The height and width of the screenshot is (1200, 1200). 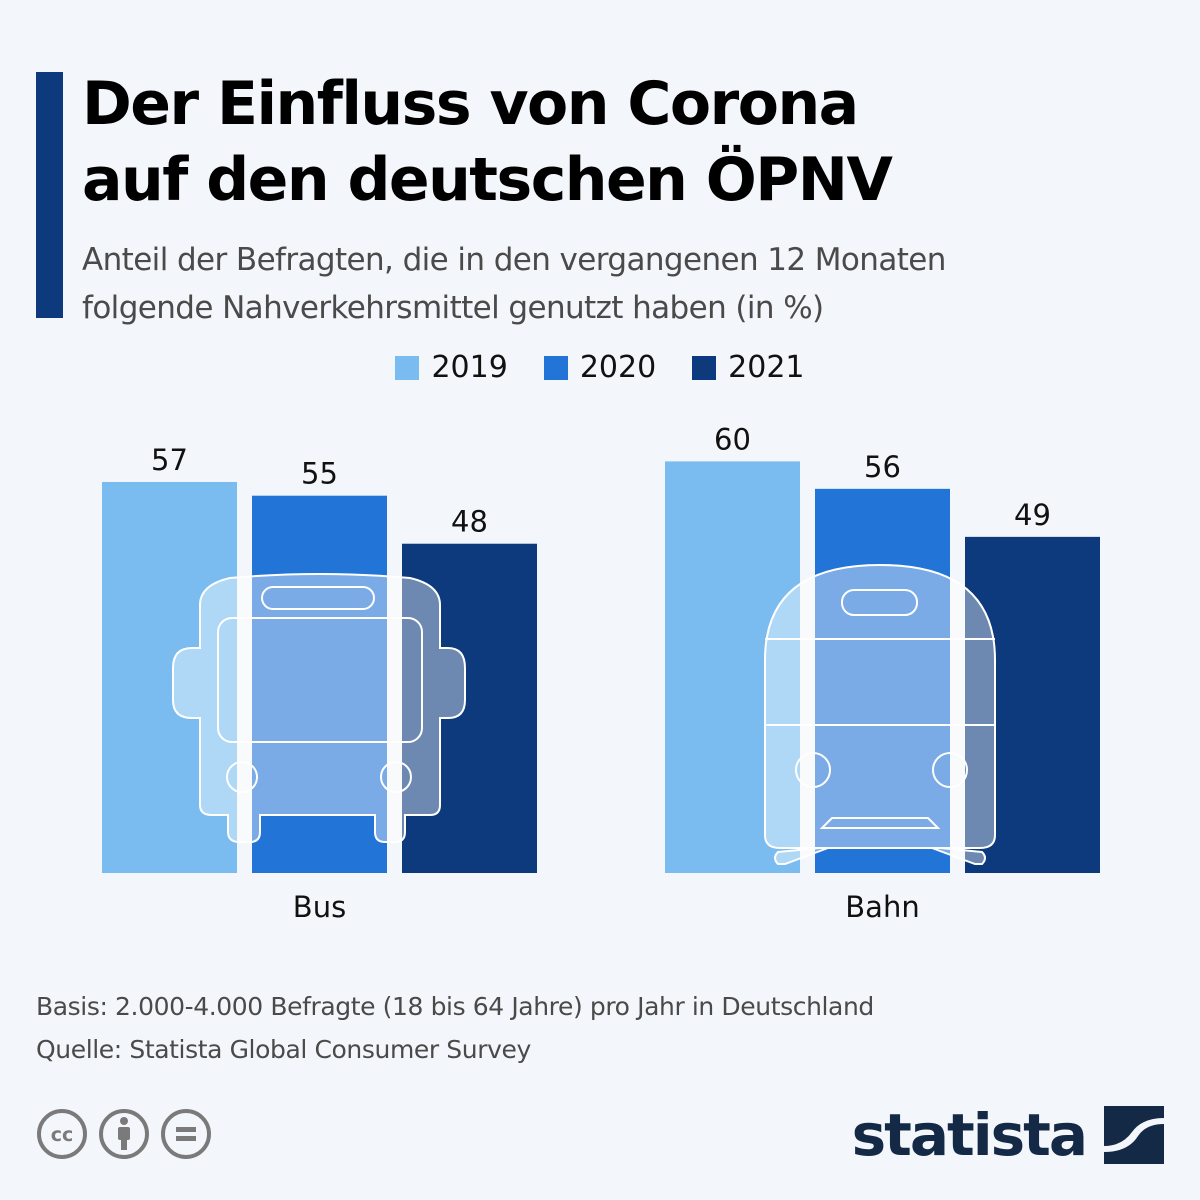 I want to click on statista-logo: statista, so click(x=1008, y=1135).